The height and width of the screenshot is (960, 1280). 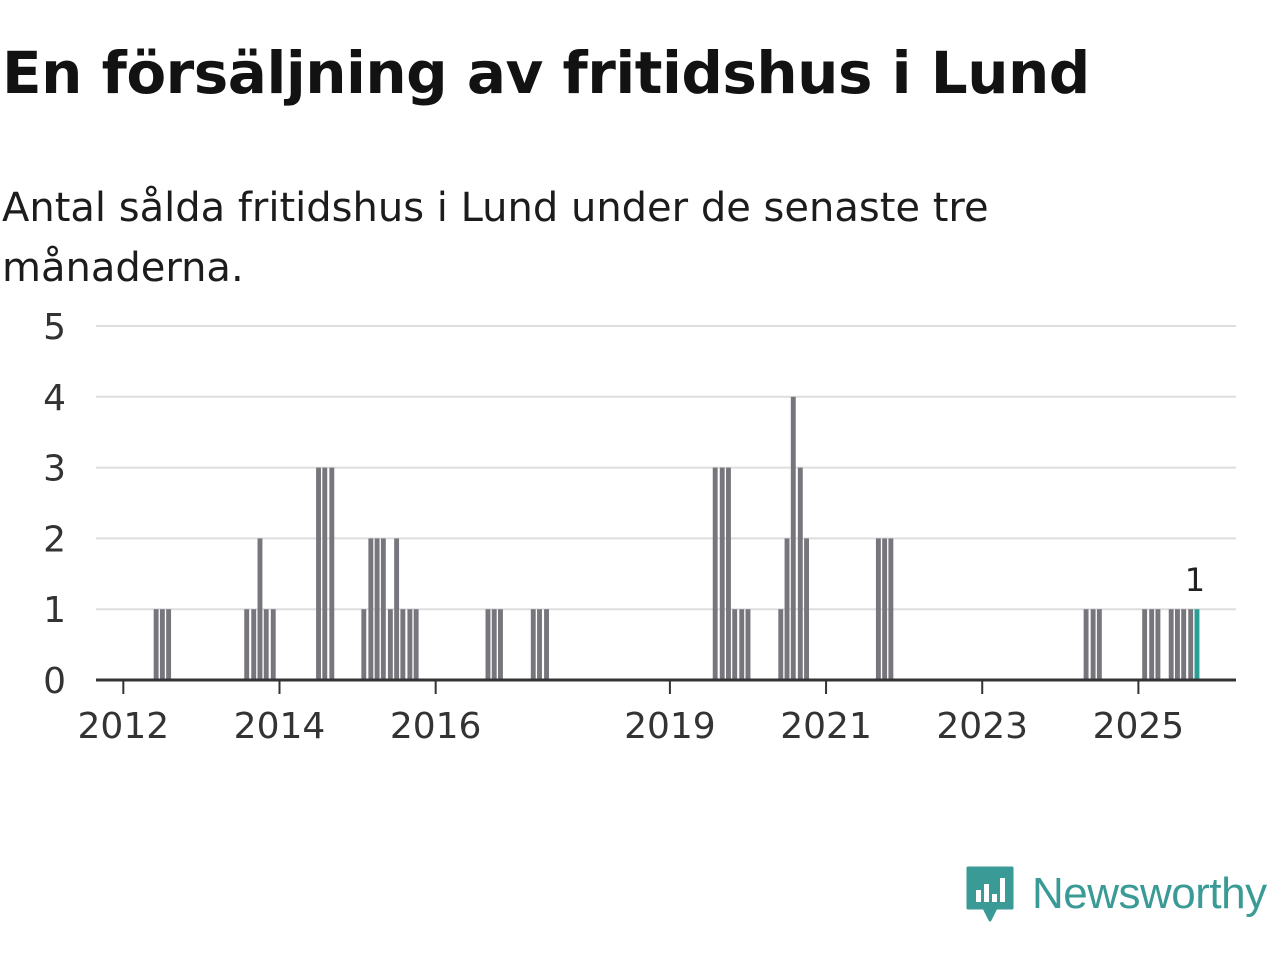 I want to click on newsworthy-logo-icon, so click(x=990, y=894).